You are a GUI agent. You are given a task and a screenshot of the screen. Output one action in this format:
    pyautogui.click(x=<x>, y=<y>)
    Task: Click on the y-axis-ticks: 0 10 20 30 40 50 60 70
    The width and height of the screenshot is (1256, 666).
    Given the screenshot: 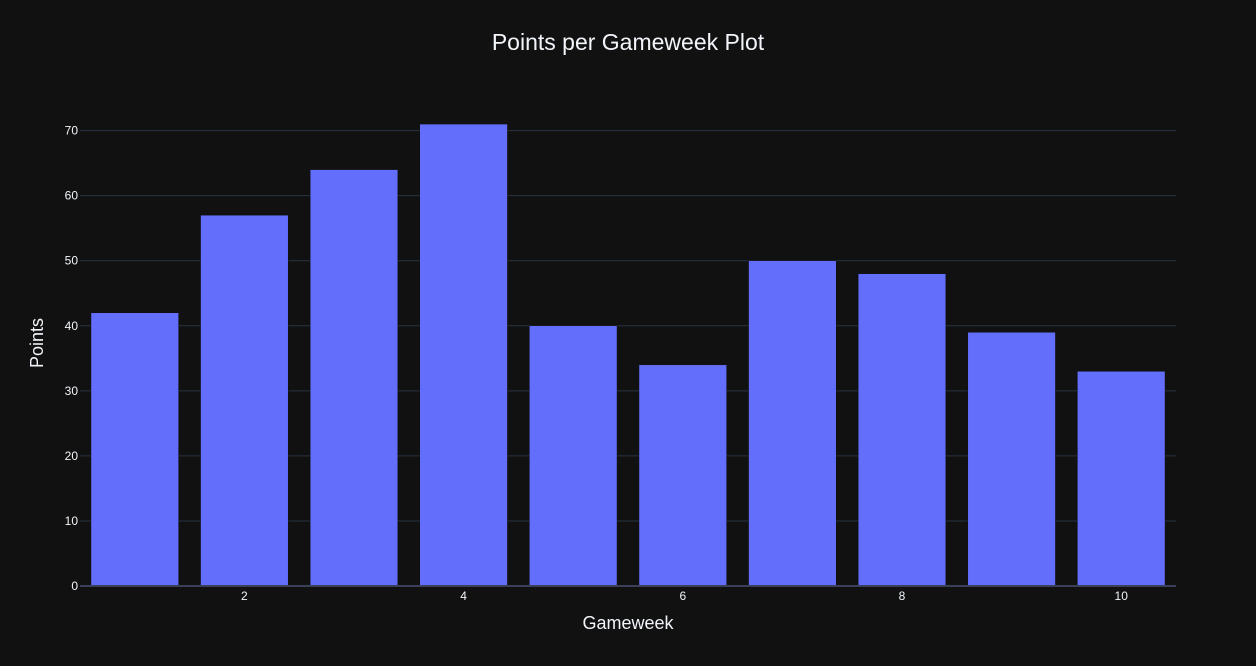 What is the action you would take?
    pyautogui.click(x=72, y=358)
    